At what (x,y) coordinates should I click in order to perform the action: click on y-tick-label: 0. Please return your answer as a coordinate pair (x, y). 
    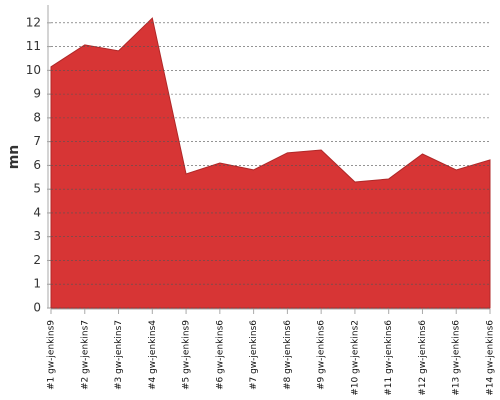
    Looking at the image, I should click on (37, 308).